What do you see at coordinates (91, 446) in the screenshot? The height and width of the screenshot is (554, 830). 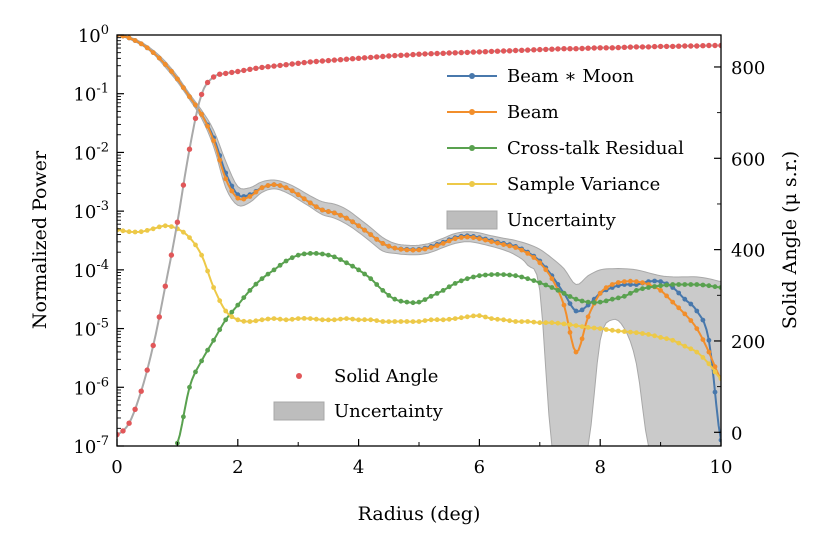 I see `y-tick-label: 10⁻⁷` at bounding box center [91, 446].